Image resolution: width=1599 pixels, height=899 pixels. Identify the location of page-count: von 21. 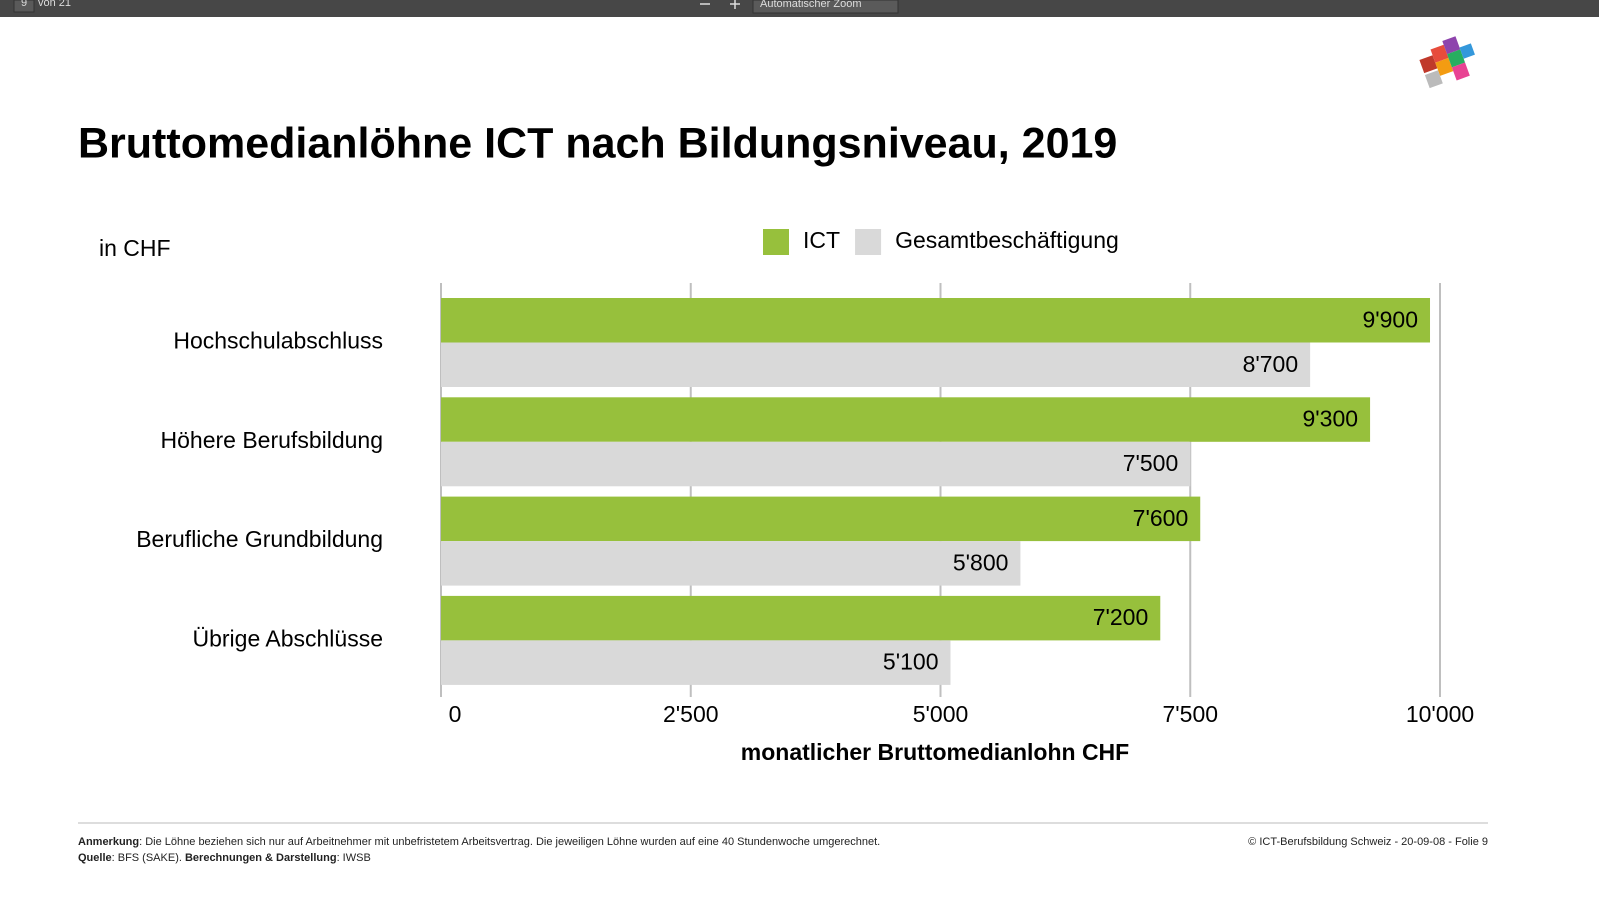
(54, 4).